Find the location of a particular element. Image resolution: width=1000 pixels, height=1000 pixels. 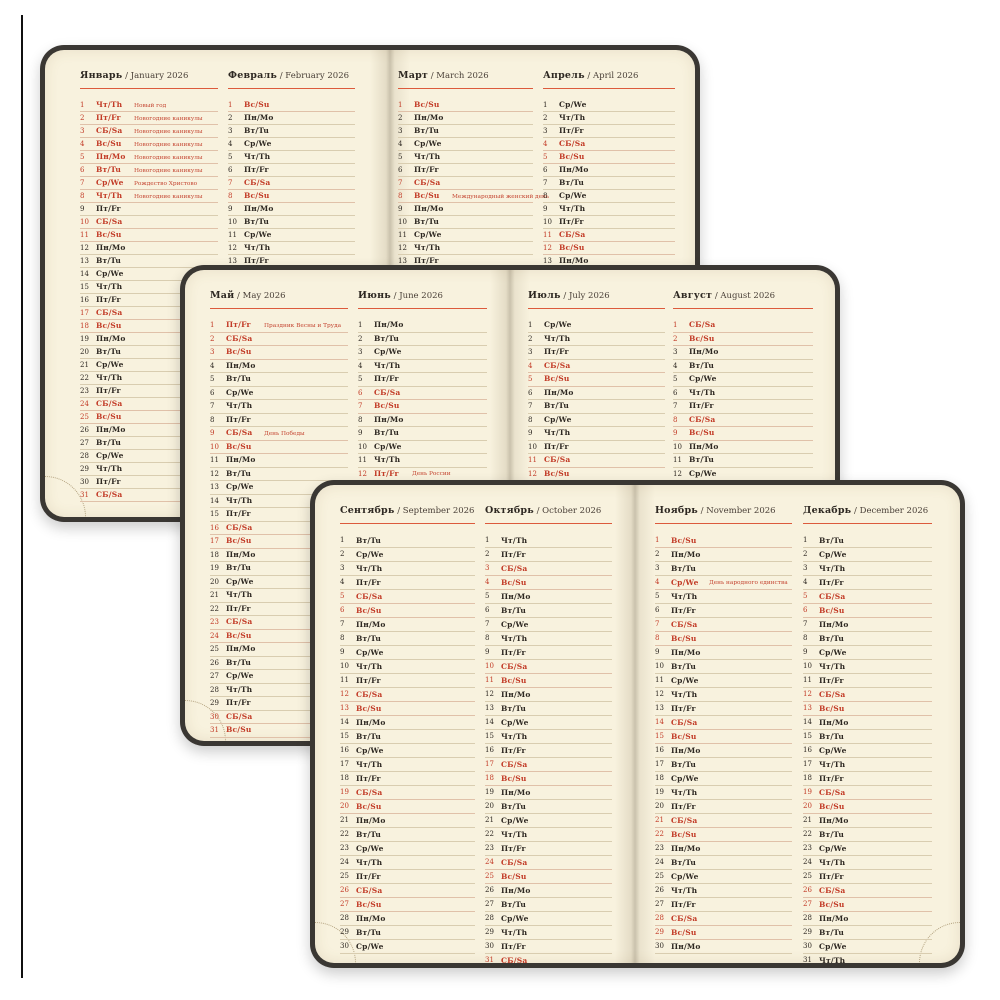

day-number: 23 is located at coordinates (344, 848).